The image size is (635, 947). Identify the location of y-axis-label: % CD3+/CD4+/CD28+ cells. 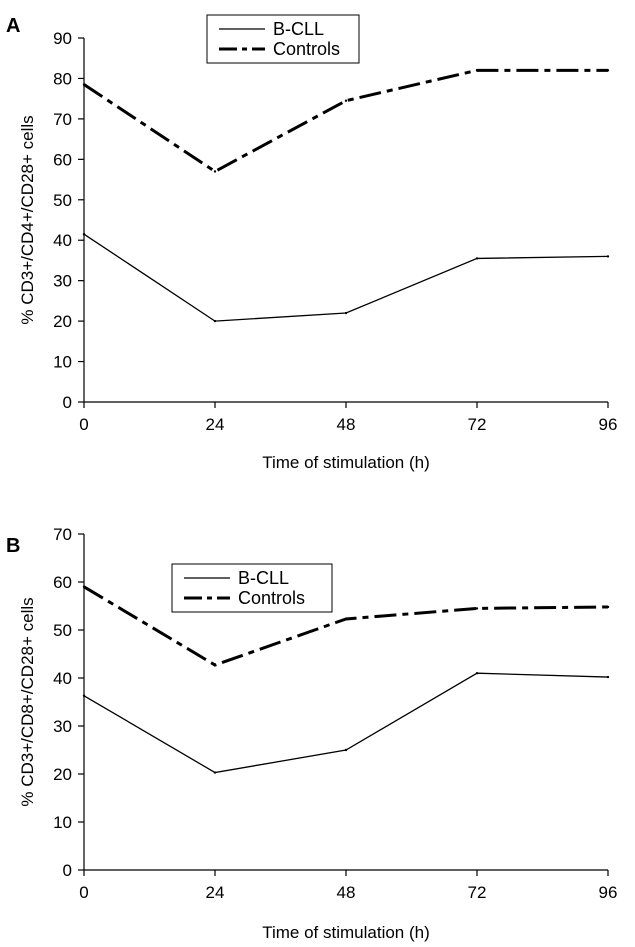
(27, 219).